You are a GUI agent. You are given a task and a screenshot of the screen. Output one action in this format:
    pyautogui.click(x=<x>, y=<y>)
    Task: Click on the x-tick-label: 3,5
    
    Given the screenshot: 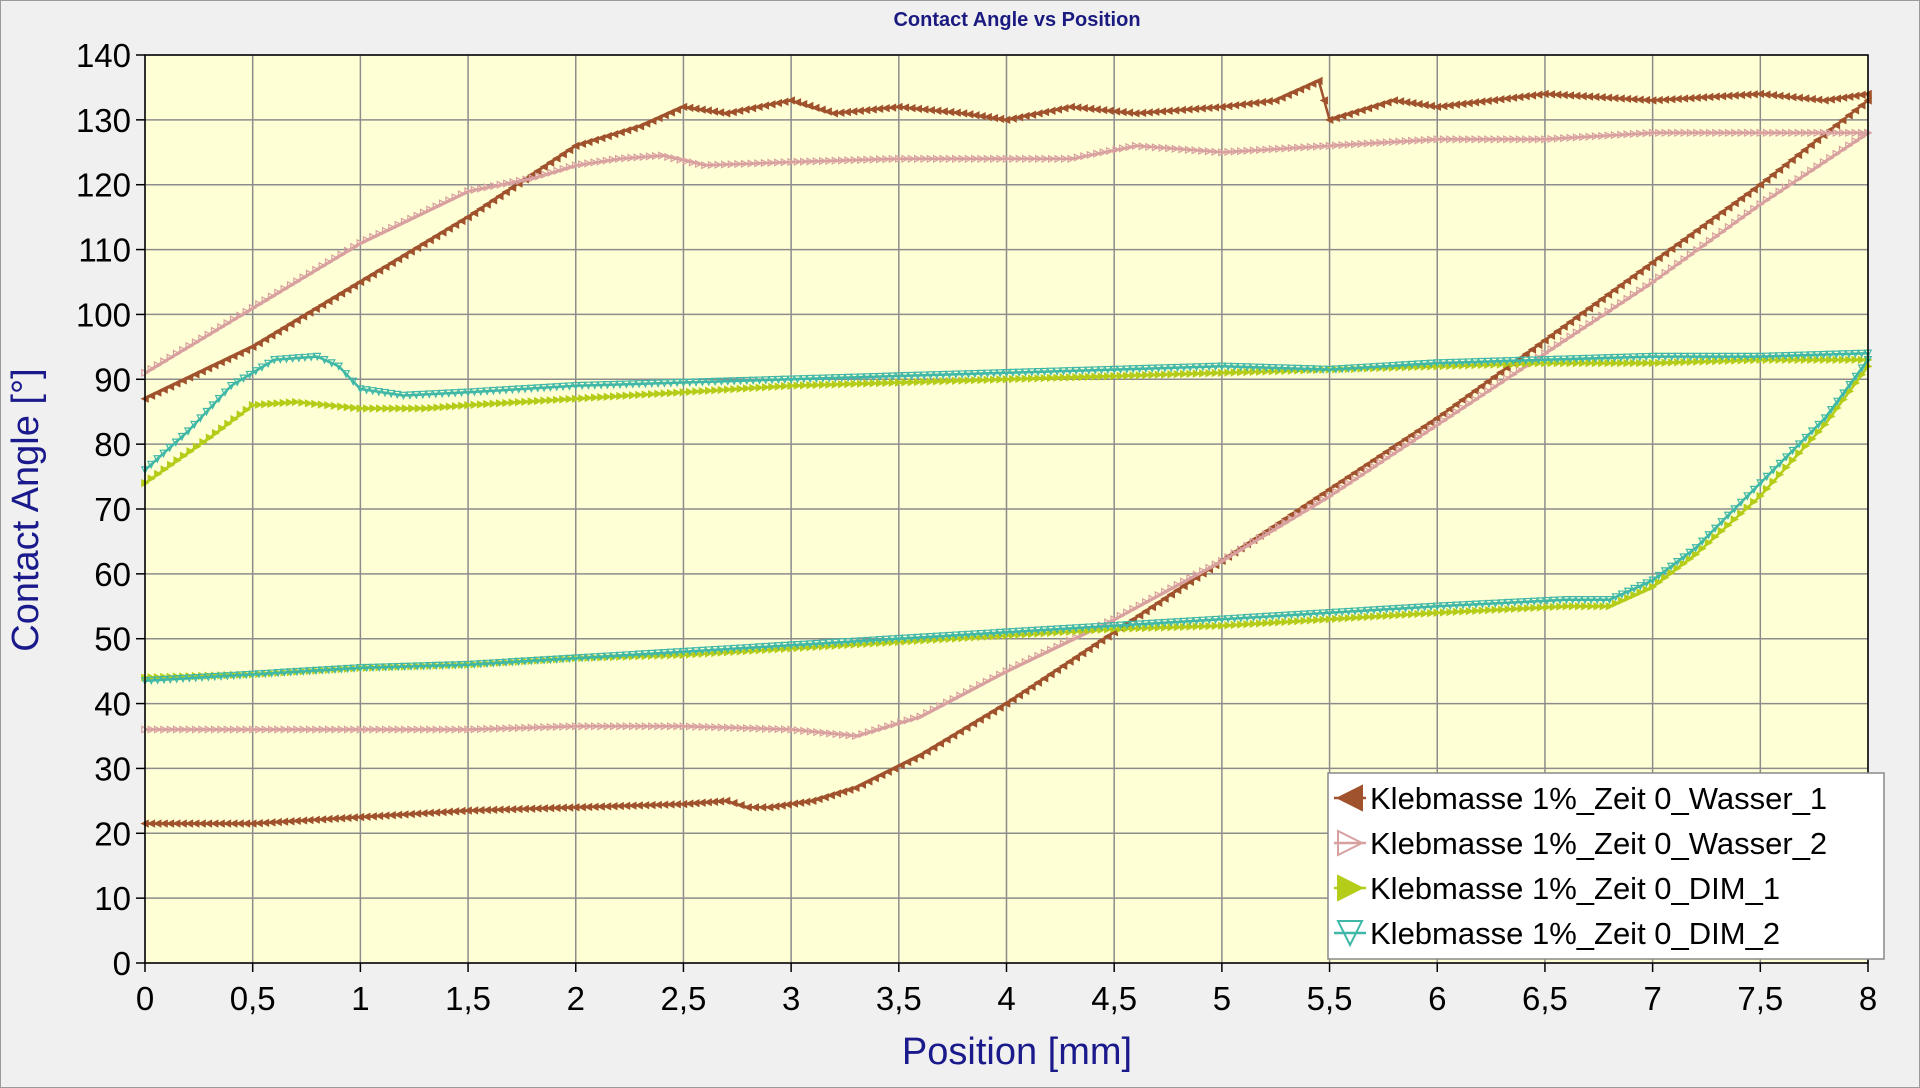 What is the action you would take?
    pyautogui.click(x=899, y=998)
    